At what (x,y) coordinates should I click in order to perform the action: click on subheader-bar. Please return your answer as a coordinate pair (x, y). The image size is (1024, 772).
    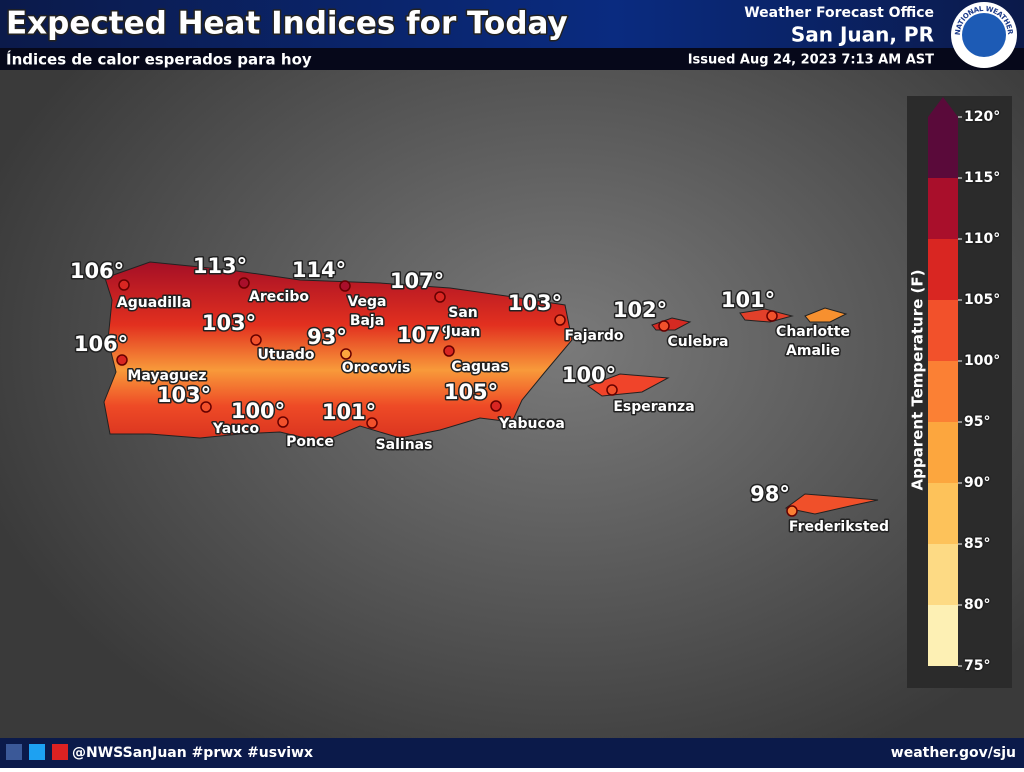
    Looking at the image, I should click on (512, 59).